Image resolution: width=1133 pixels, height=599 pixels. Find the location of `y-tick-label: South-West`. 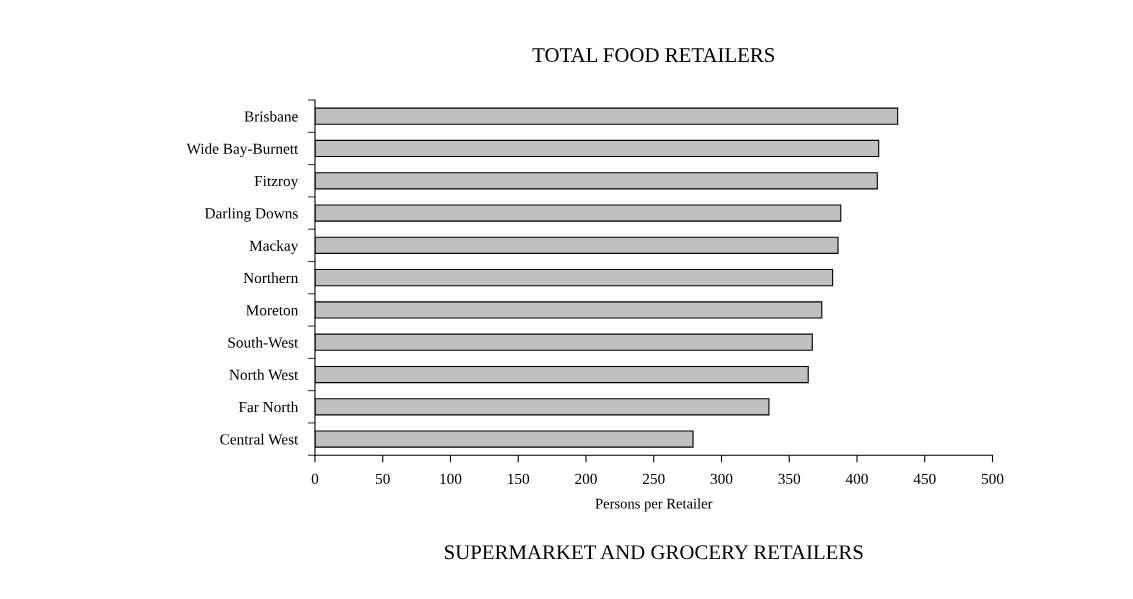

y-tick-label: South-West is located at coordinates (263, 342).